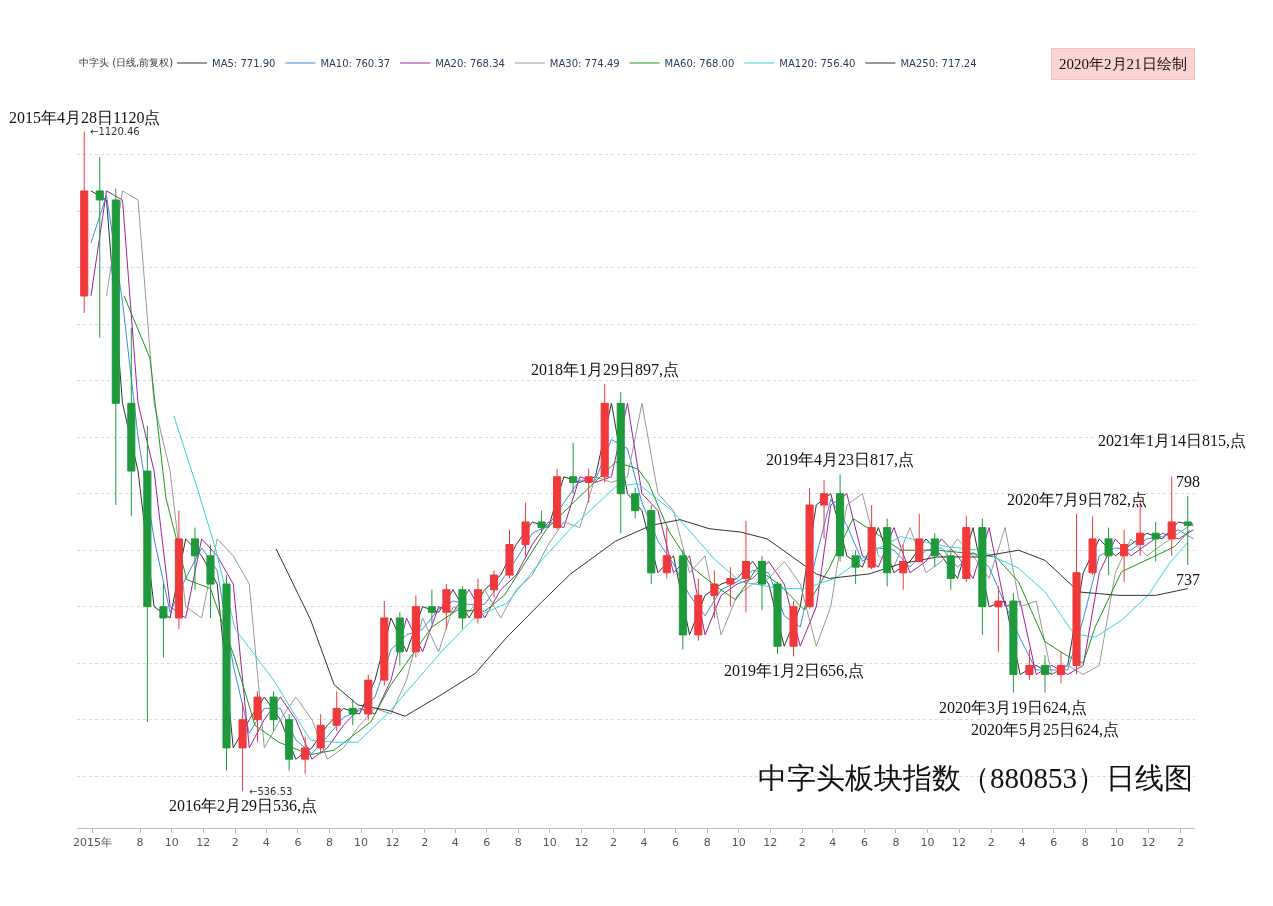 The width and height of the screenshot is (1273, 906). What do you see at coordinates (470, 63) in the screenshot?
I see `legend-label: MA20: 768.34` at bounding box center [470, 63].